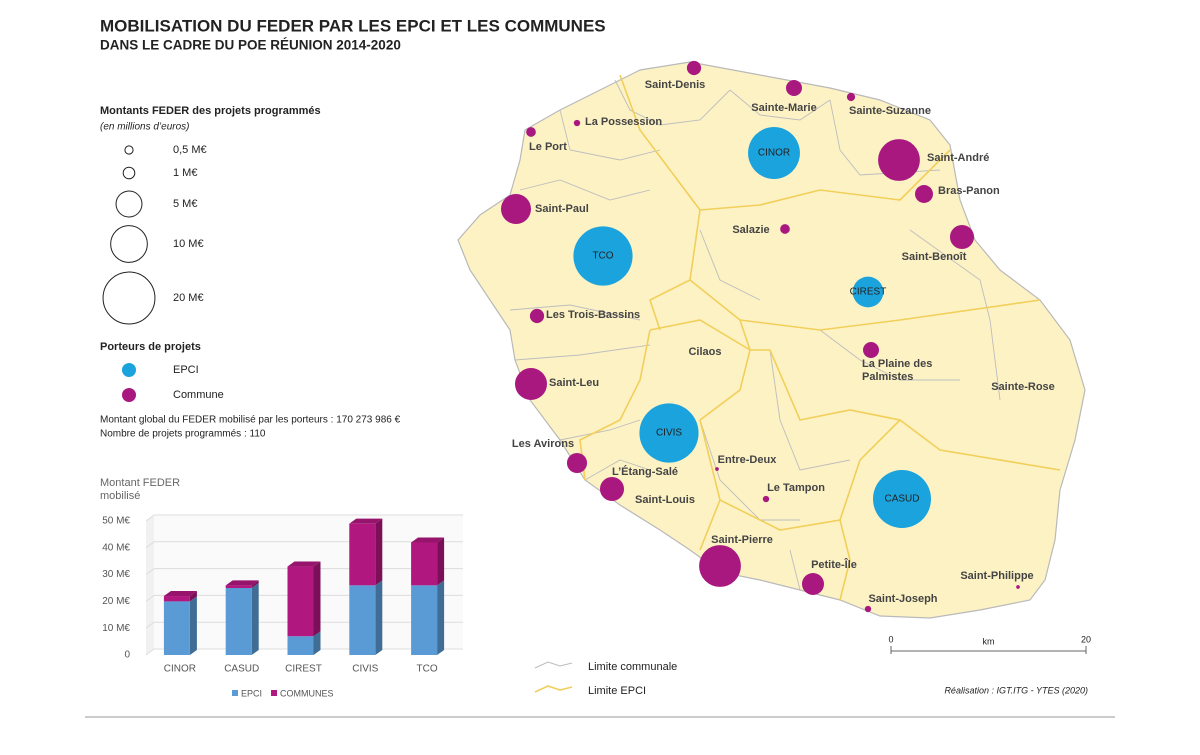 Image resolution: width=1200 pixels, height=755 pixels. I want to click on map-label: L’Étang-Salé, so click(645, 471).